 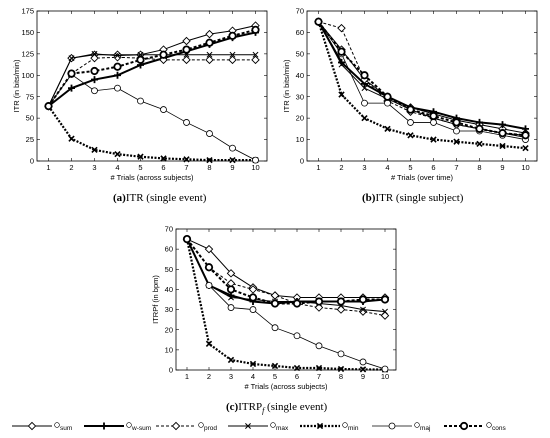 I want to click on b-y-tick-label: 50, so click(x=300, y=53).